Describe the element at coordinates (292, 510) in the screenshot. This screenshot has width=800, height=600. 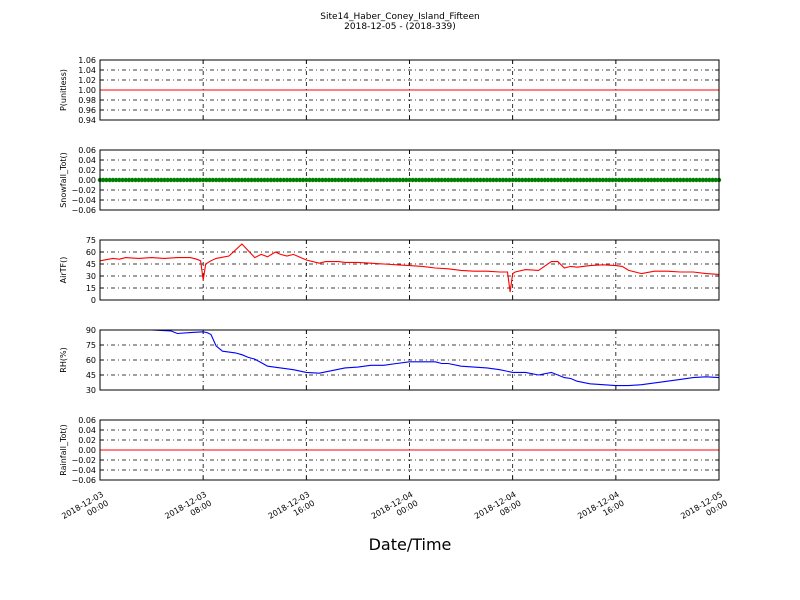
I see `x-tick-label: 2018-12-0316:00` at that location.